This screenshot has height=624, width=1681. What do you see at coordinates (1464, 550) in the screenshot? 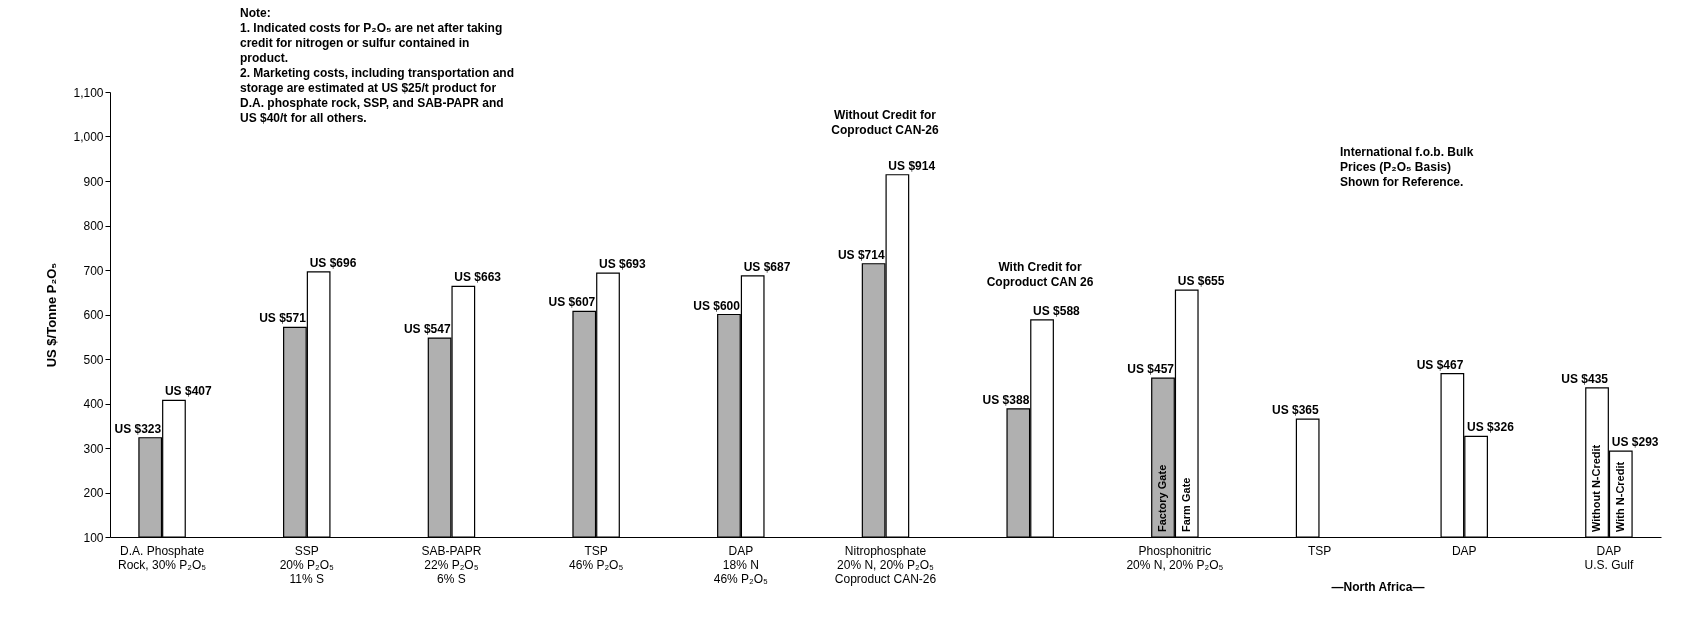
I see `x-tick-label: DAP` at bounding box center [1464, 550].